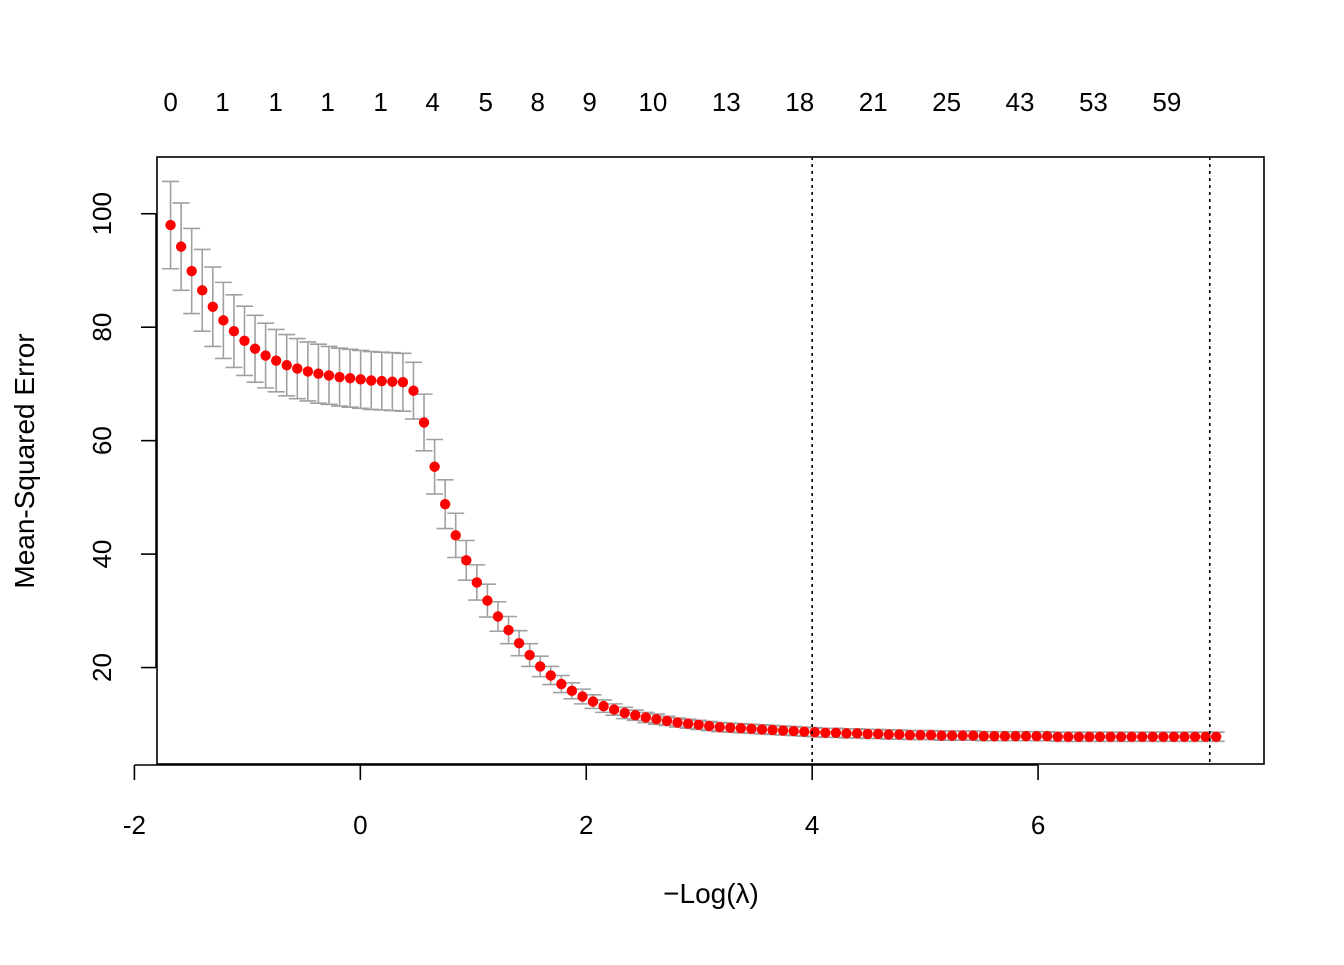 The image size is (1344, 965). Describe the element at coordinates (726, 102) in the screenshot. I see `top-axis-label: 13` at that location.